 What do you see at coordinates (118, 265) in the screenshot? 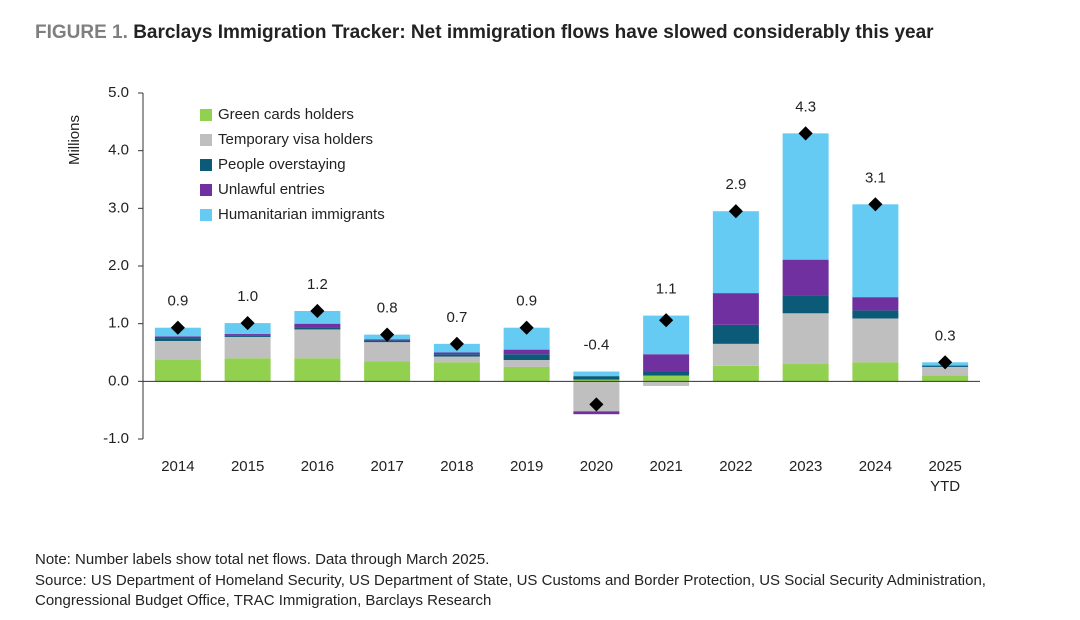
I see `y-tick-label: 2.0` at bounding box center [118, 265].